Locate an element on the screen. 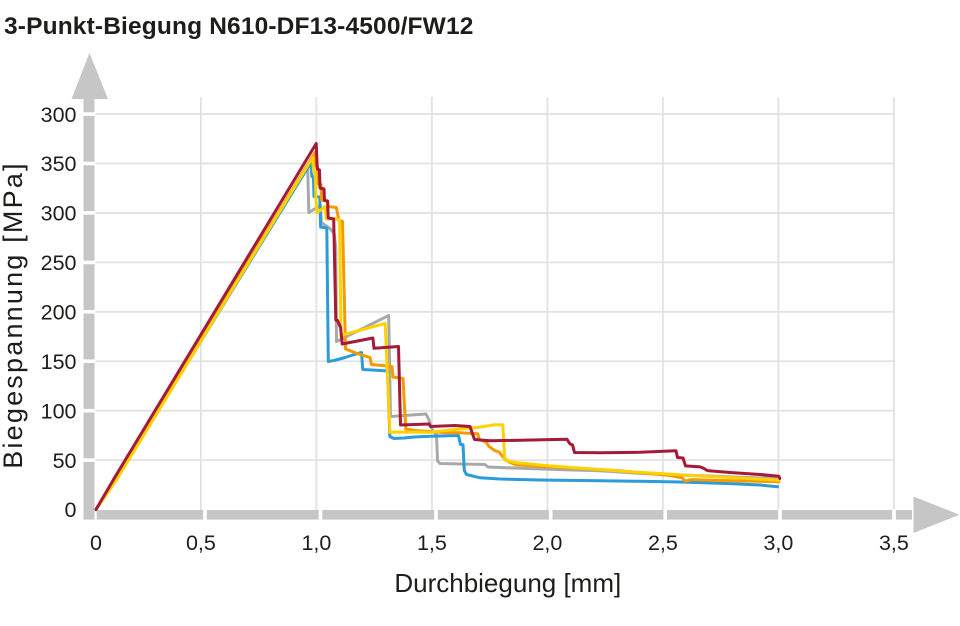 Image resolution: width=960 pixels, height=626 pixels. svg-text: 3,0 is located at coordinates (778, 543).